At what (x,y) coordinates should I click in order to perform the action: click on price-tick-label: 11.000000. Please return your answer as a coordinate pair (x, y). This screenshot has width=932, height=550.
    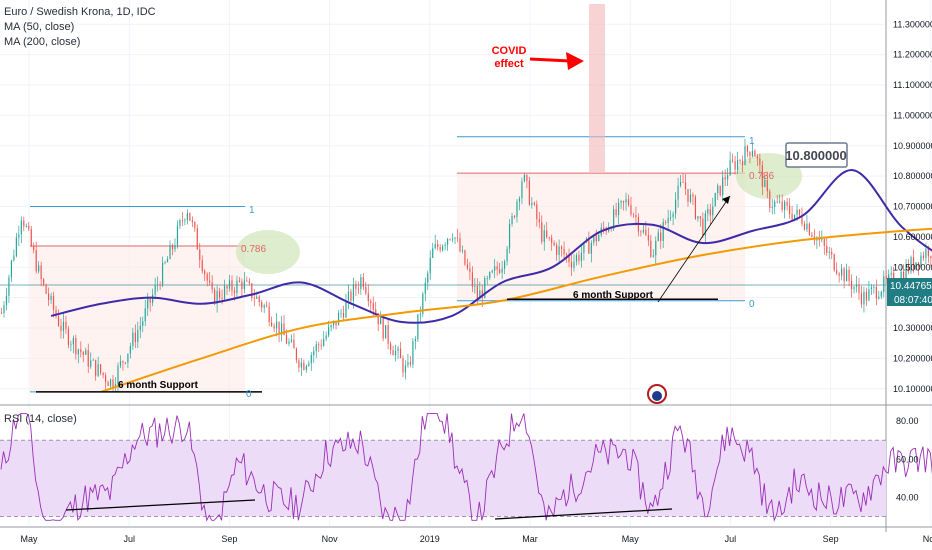
    Looking at the image, I should click on (912, 115).